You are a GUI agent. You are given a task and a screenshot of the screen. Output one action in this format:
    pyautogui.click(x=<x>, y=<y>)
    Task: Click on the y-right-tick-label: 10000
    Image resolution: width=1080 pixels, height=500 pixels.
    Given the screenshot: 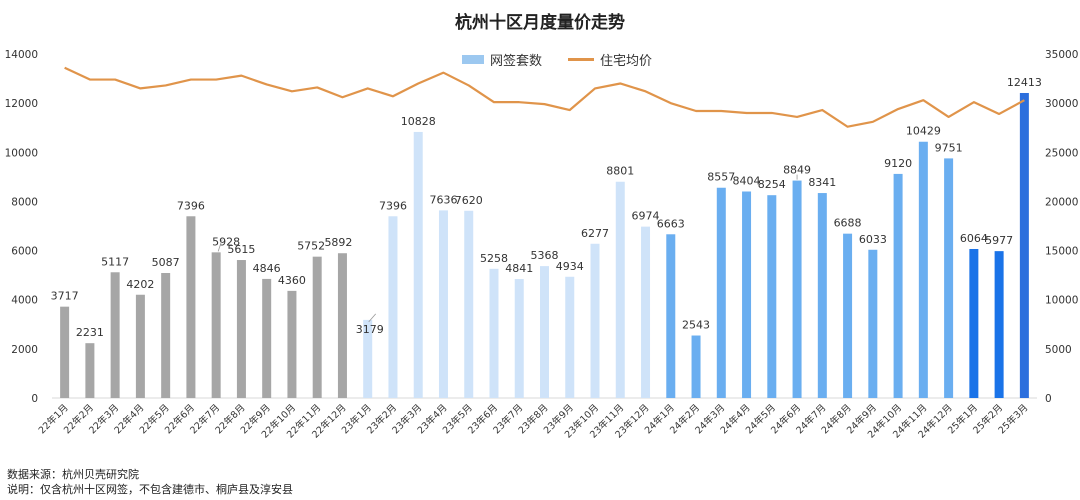 What is the action you would take?
    pyautogui.click(x=1061, y=301)
    